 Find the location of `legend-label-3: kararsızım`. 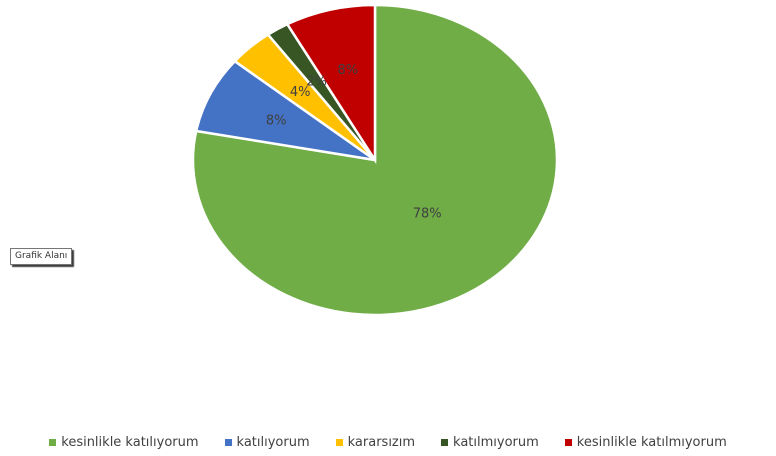

legend-label-3: kararsızım is located at coordinates (381, 442).